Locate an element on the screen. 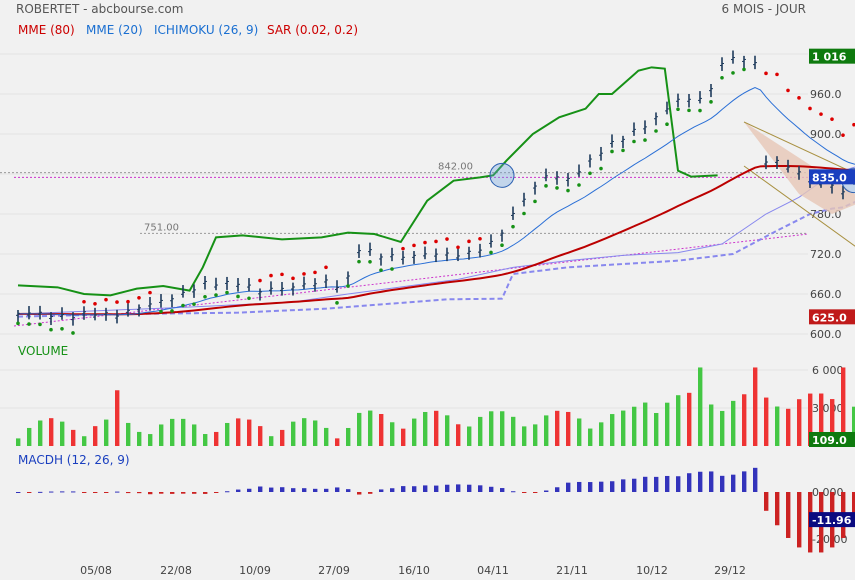 The image size is (855, 580). macd-panel: 0.000-20.00-11.96 is located at coordinates (435, 510).